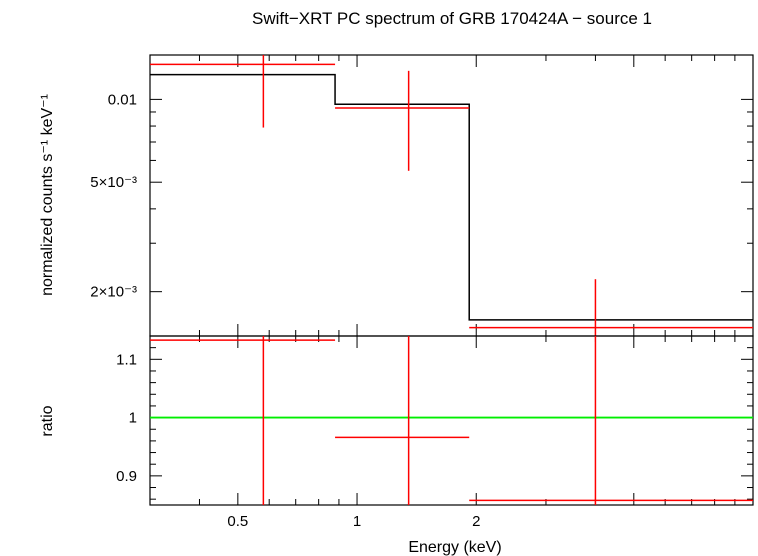  What do you see at coordinates (126, 359) in the screenshot?
I see `ratio-y-tick-label: 1.1` at bounding box center [126, 359].